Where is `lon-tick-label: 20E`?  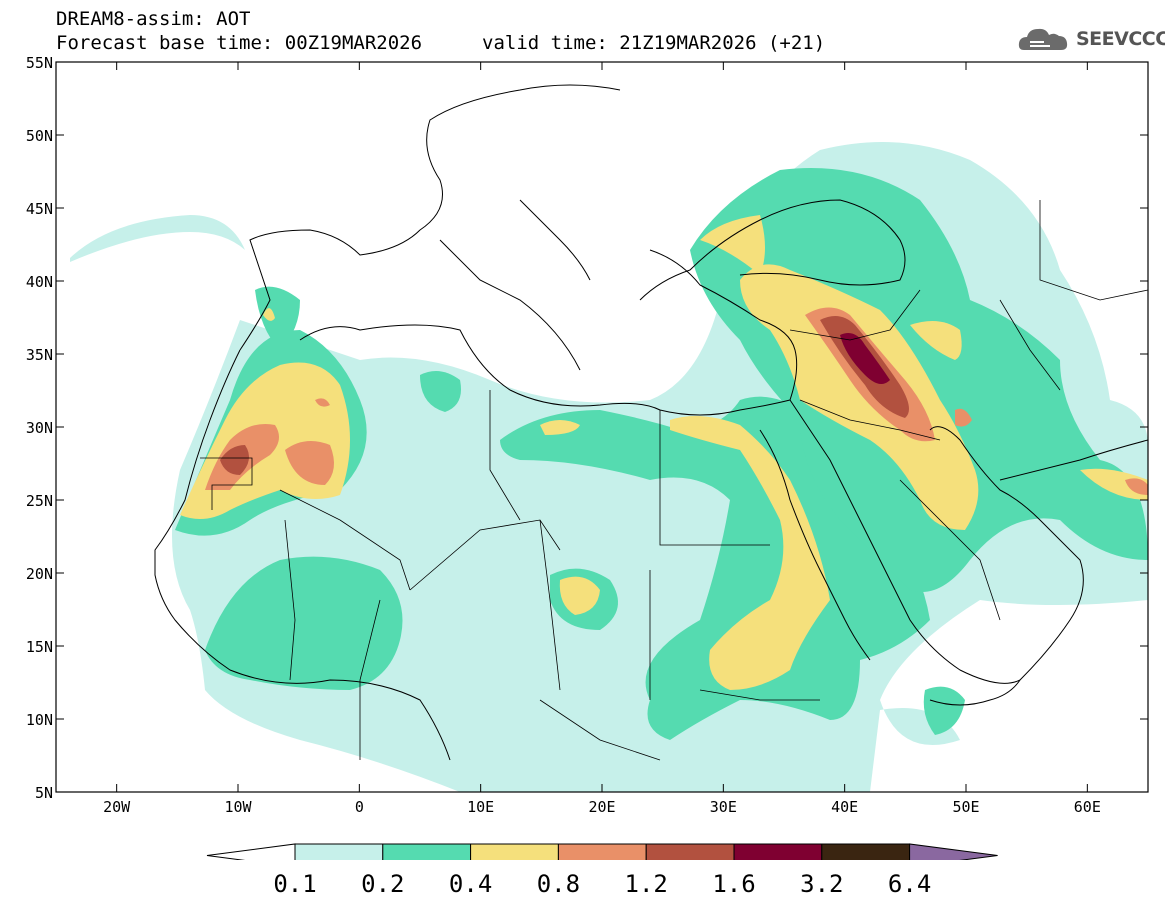
lon-tick-label: 20E is located at coordinates (601, 807).